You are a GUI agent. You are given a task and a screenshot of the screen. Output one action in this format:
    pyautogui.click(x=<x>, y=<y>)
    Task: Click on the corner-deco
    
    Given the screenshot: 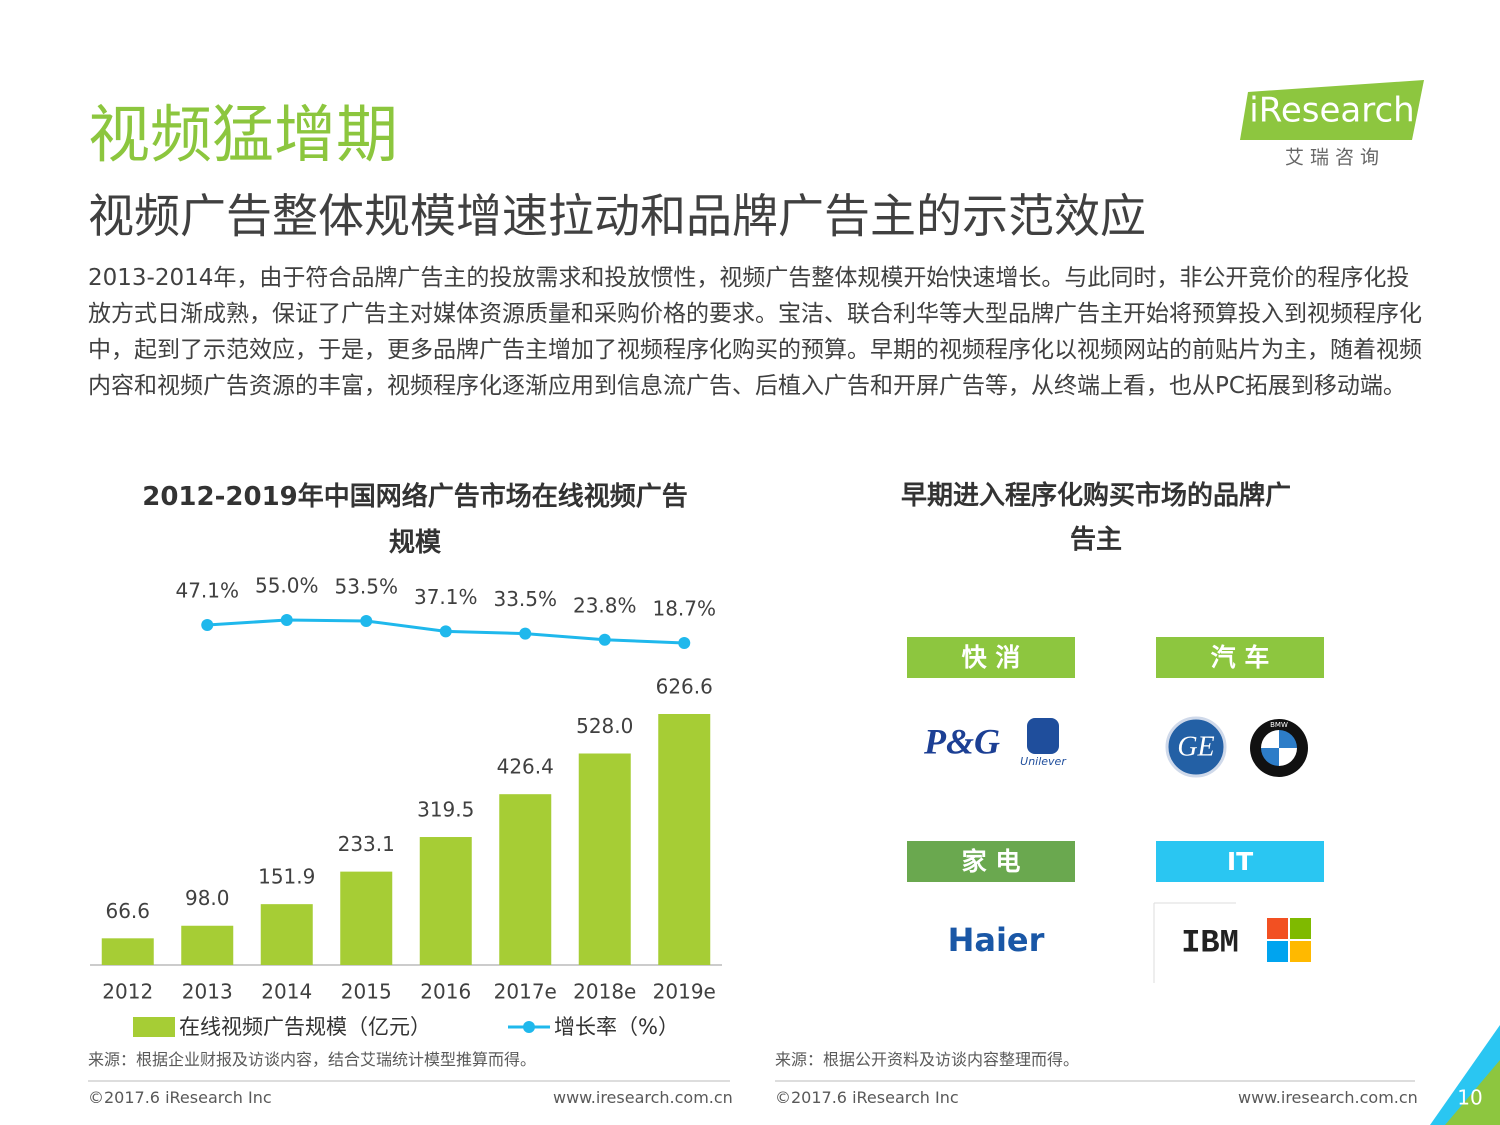 What is the action you would take?
    pyautogui.click(x=1472, y=1092)
    